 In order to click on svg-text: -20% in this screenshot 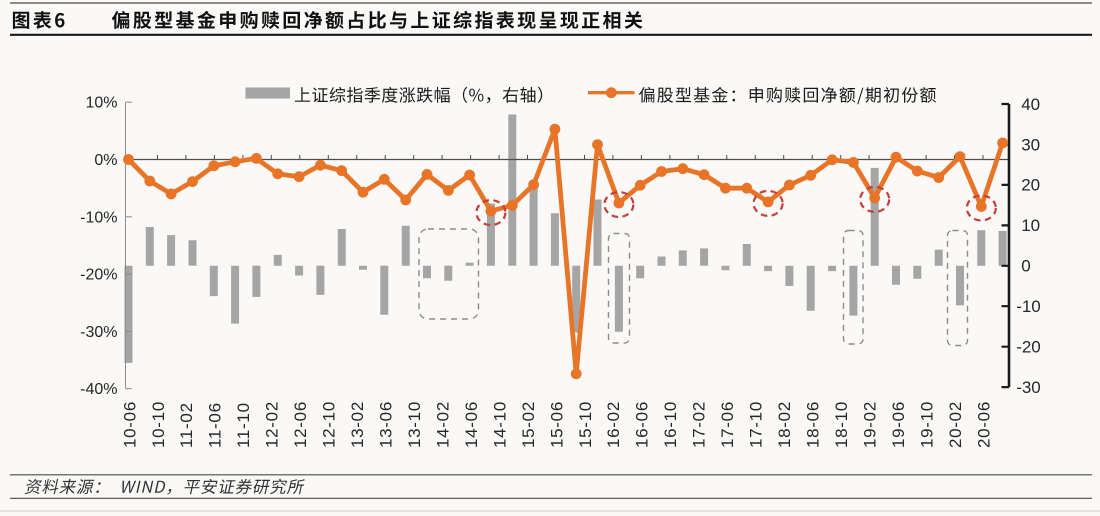, I will do `click(98, 275)`.